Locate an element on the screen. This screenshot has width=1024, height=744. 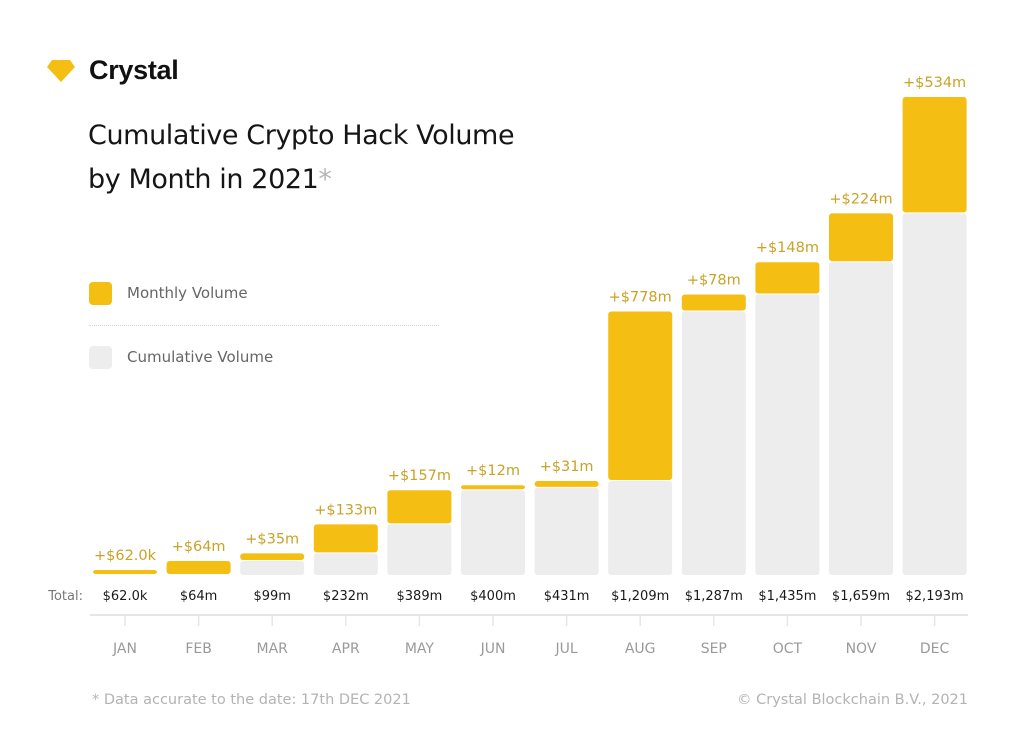
chart-title-line2: by Month in 2021* is located at coordinates (301, 180).